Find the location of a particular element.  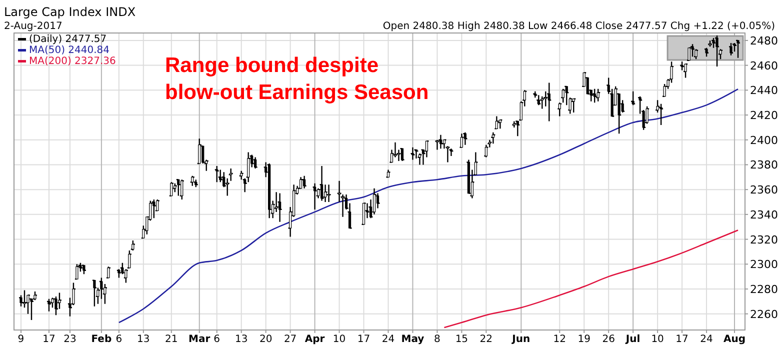

x-tick-label: Apr is located at coordinates (314, 339).